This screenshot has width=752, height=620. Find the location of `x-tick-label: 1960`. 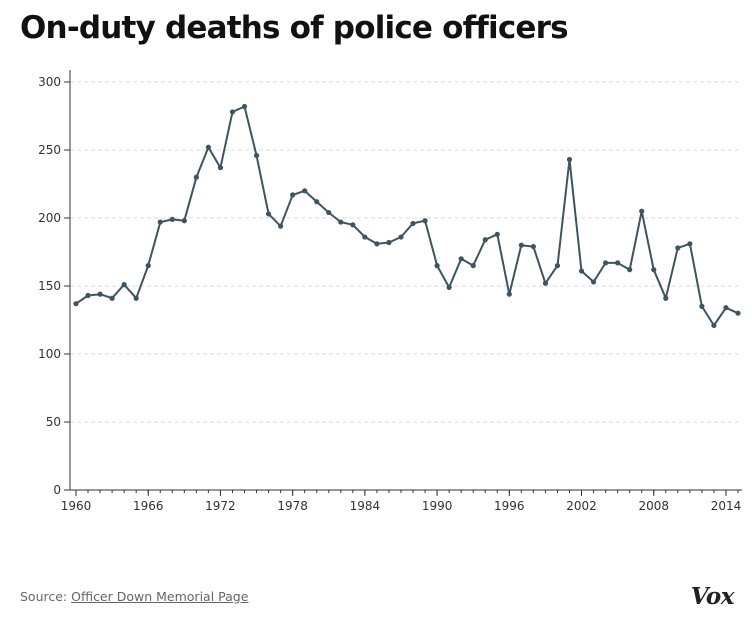

x-tick-label: 1960 is located at coordinates (76, 506).